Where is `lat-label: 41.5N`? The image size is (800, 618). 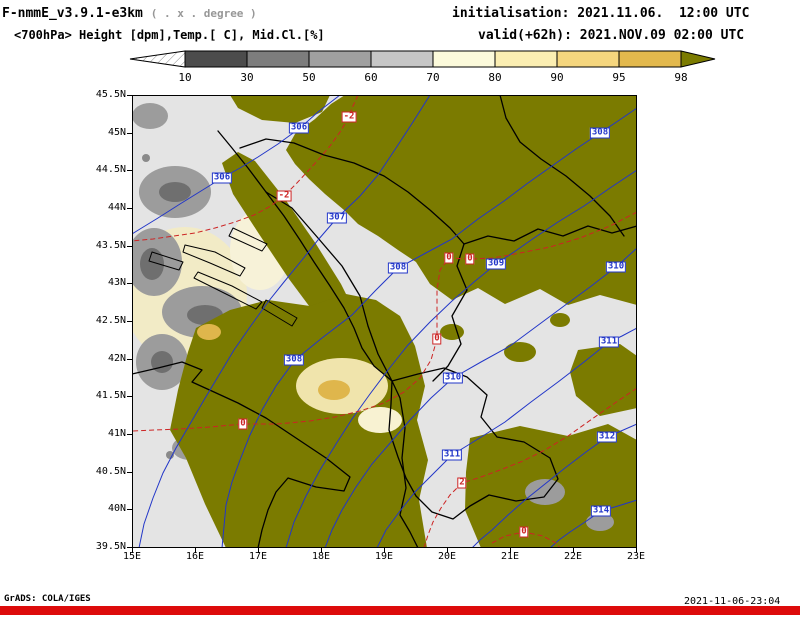
lat-label: 41.5N is located at coordinates (110, 396).